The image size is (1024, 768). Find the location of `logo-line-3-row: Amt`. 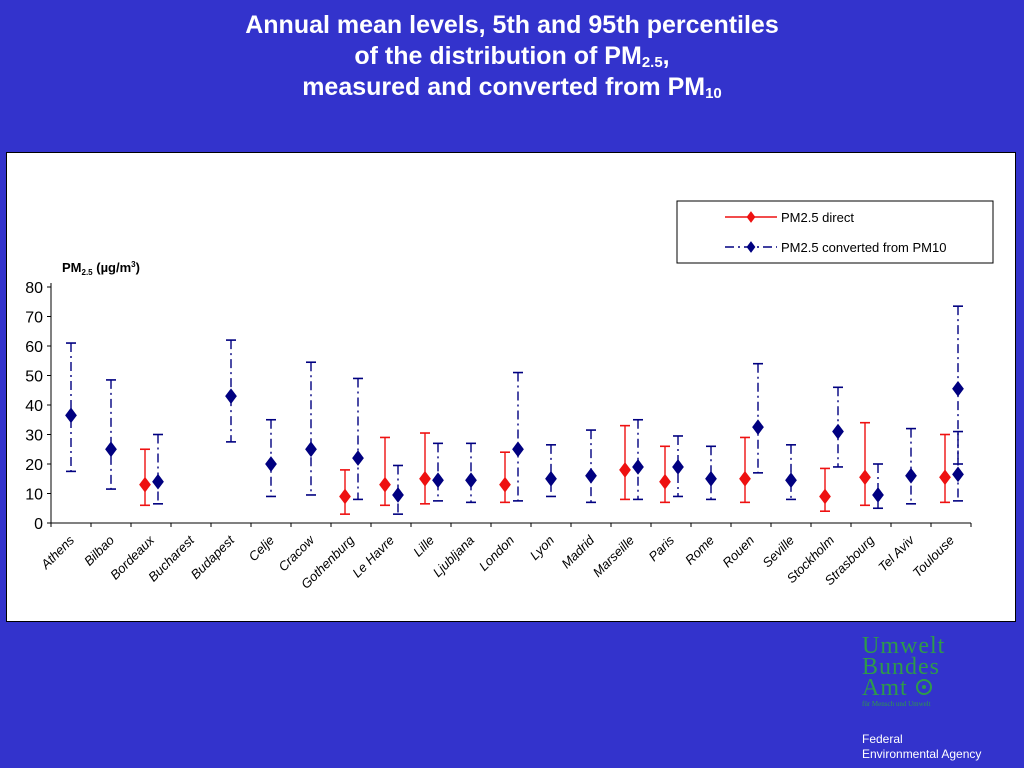

logo-line-3-row: Amt is located at coordinates (917, 688).